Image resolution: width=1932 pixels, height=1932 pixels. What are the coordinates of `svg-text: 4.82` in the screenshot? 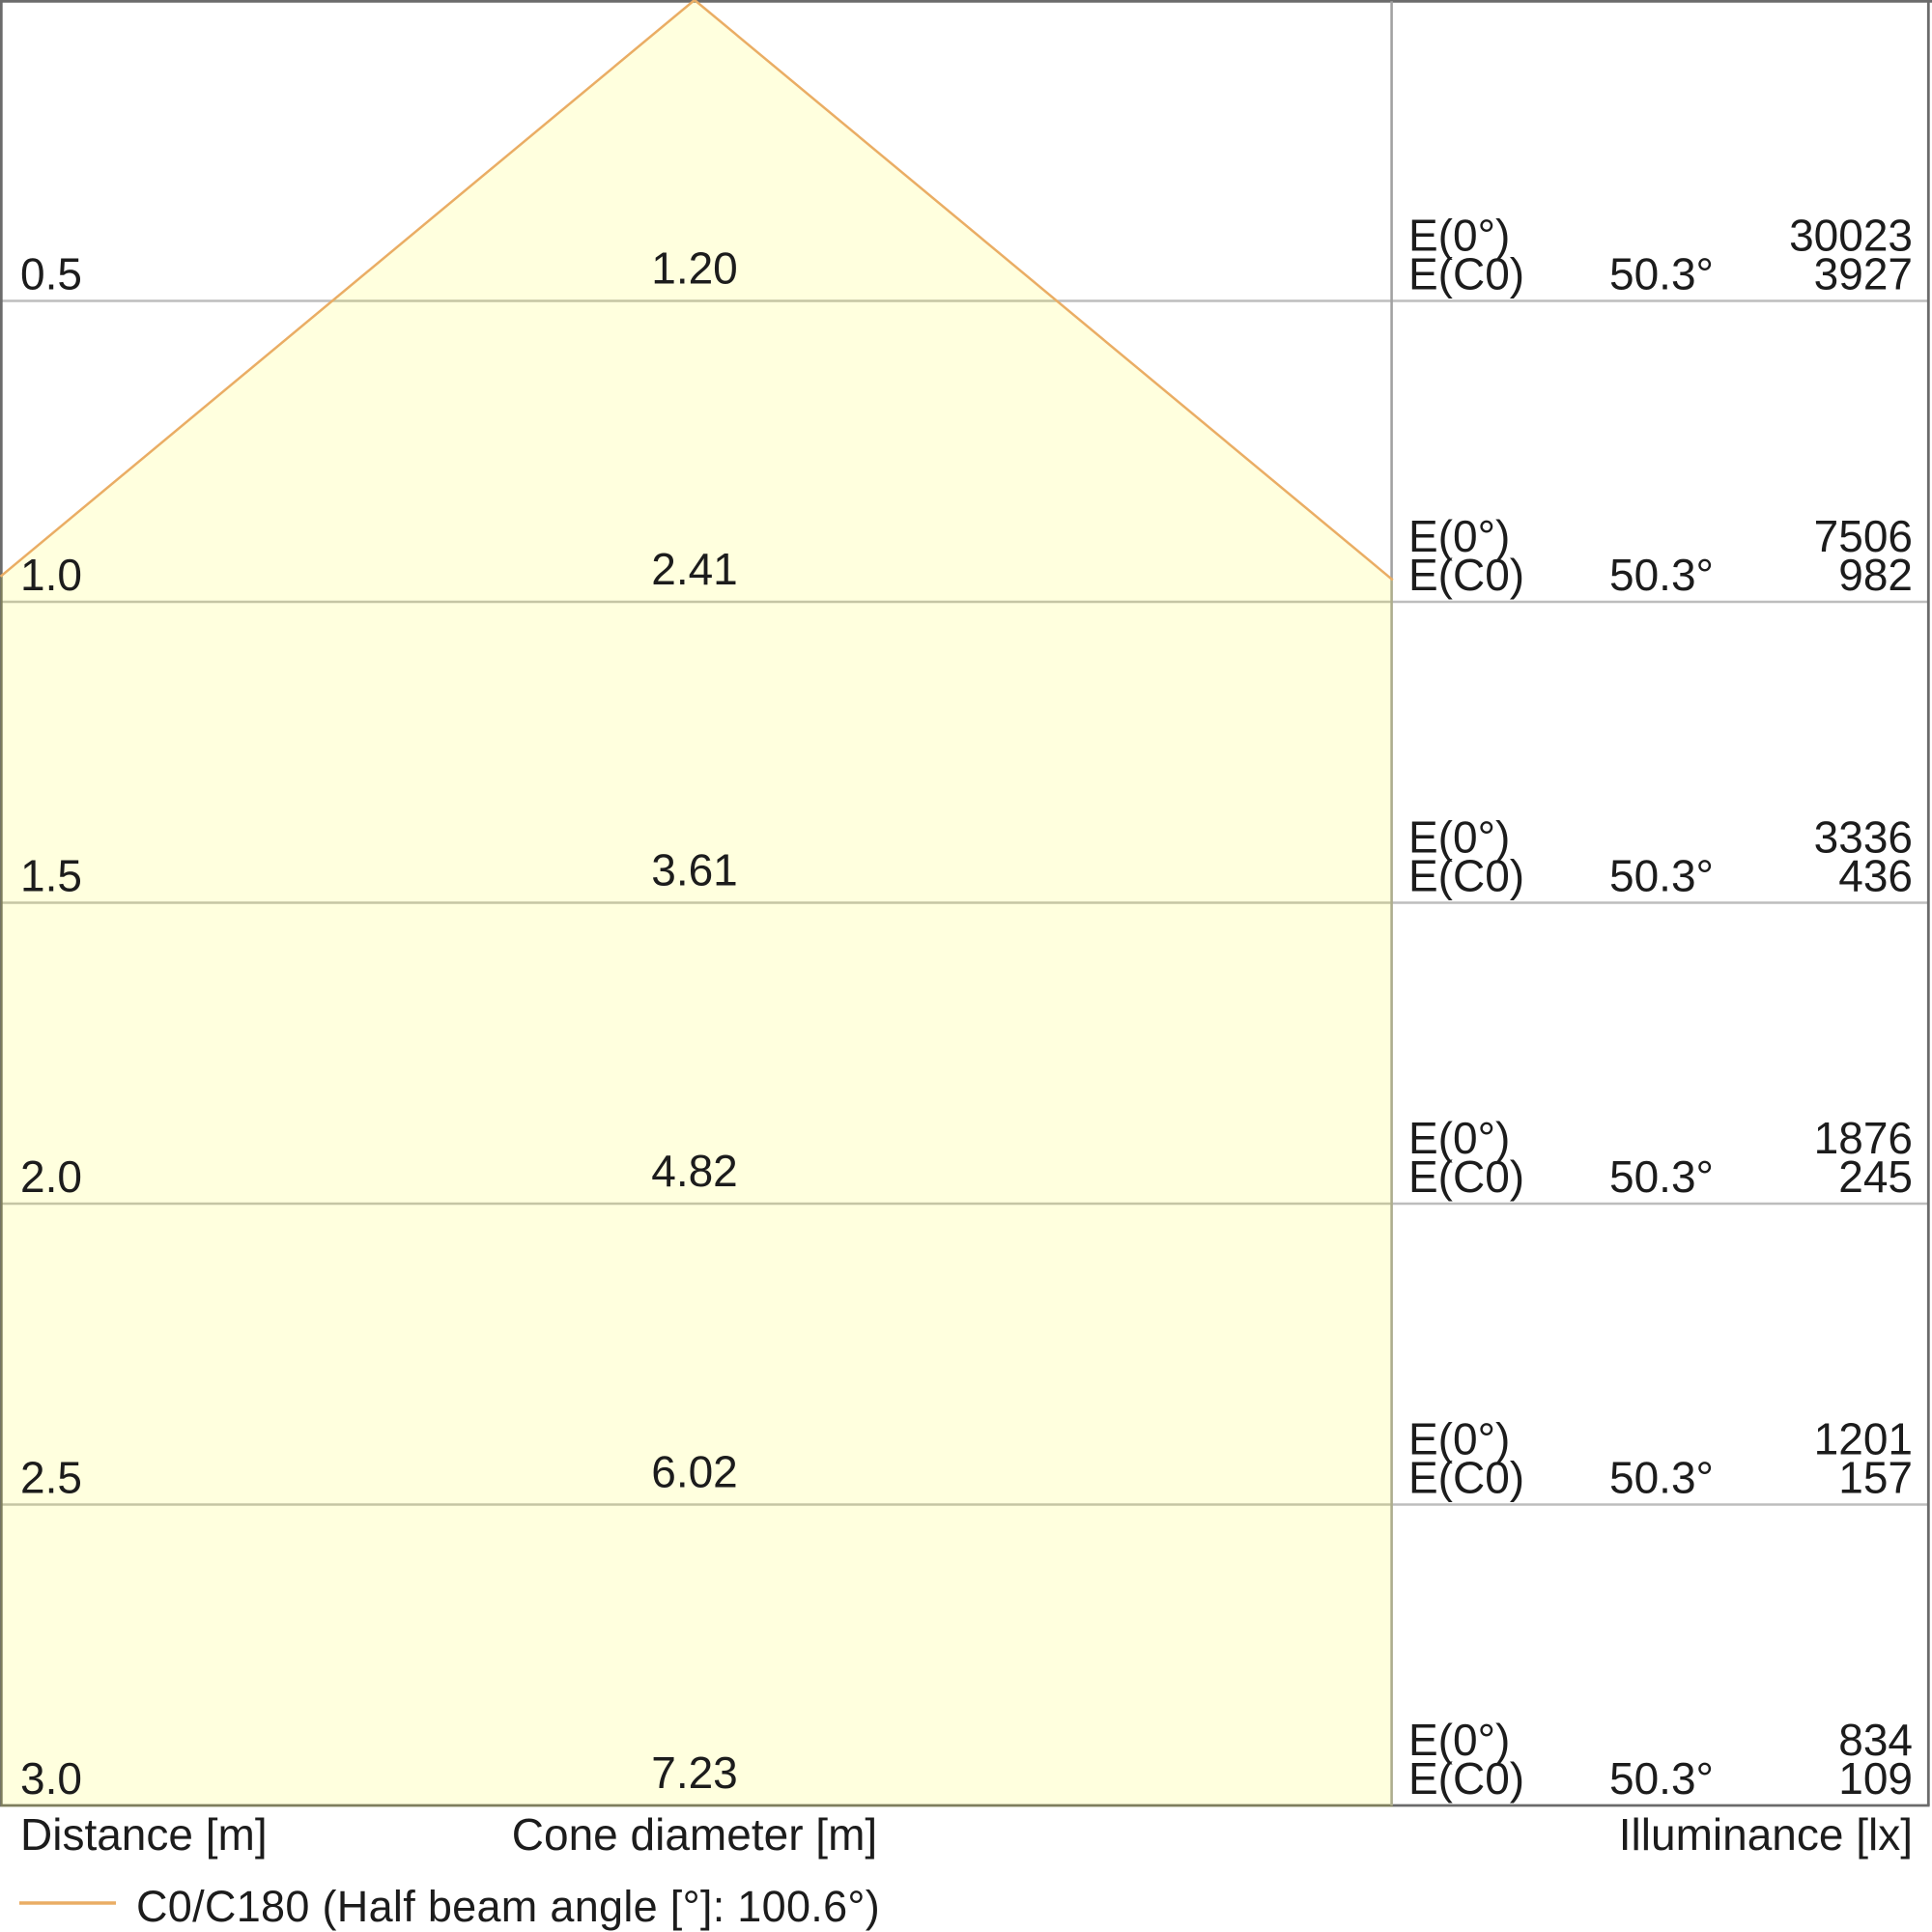 It's located at (694, 1171).